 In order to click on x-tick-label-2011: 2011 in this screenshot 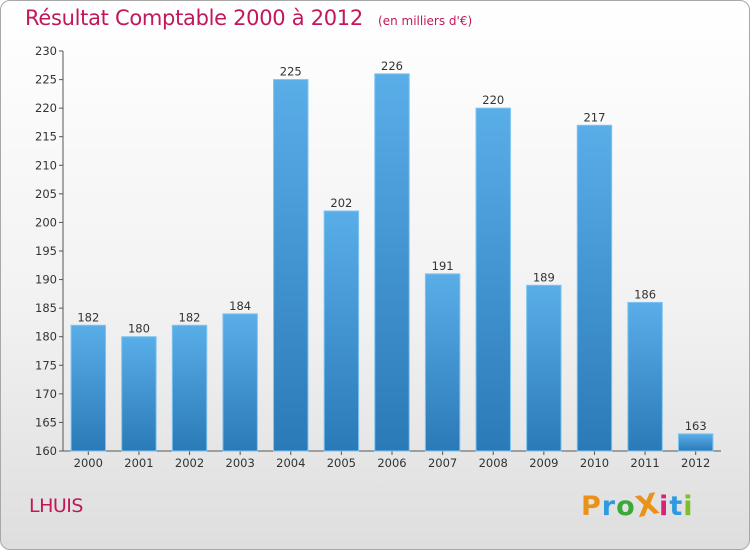, I will do `click(644, 463)`.